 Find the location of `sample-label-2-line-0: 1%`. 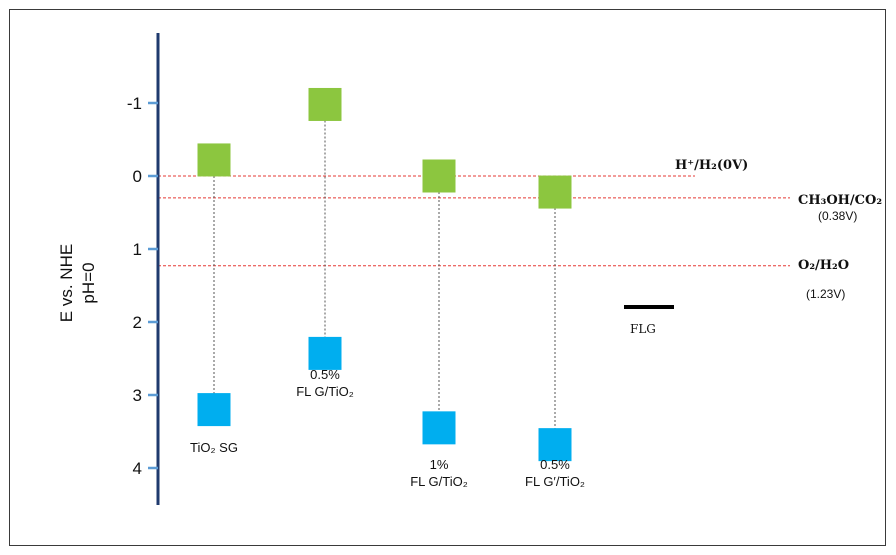

sample-label-2-line-0: 1% is located at coordinates (439, 464).